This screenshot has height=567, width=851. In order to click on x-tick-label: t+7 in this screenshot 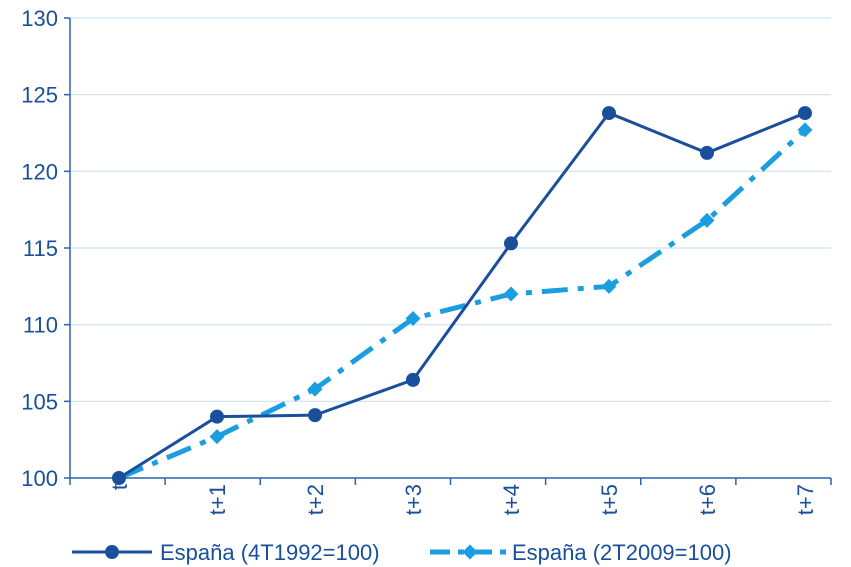, I will do `click(805, 499)`.